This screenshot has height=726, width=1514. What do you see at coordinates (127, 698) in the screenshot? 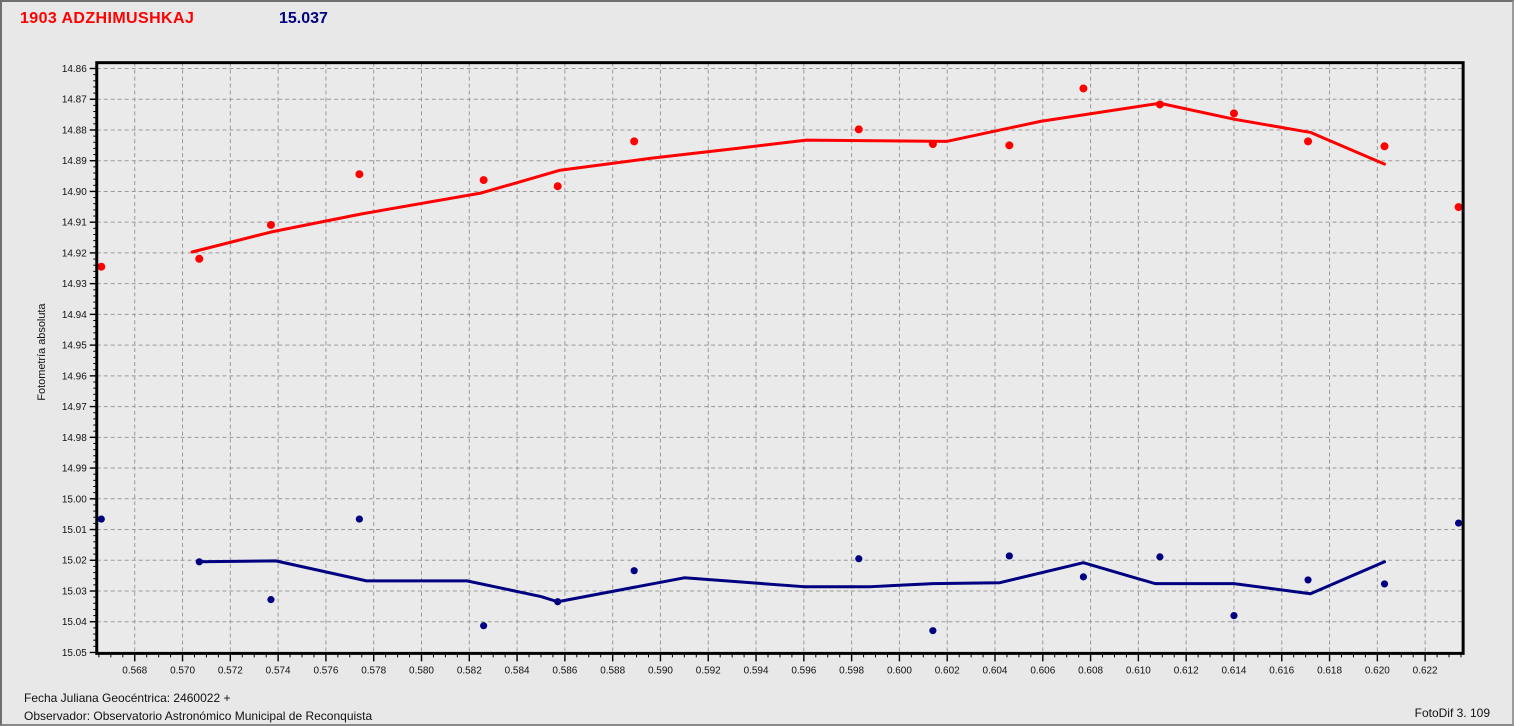
I see `julian-date-label: Fecha Juliana Geocéntrica: 2460022 +` at bounding box center [127, 698].